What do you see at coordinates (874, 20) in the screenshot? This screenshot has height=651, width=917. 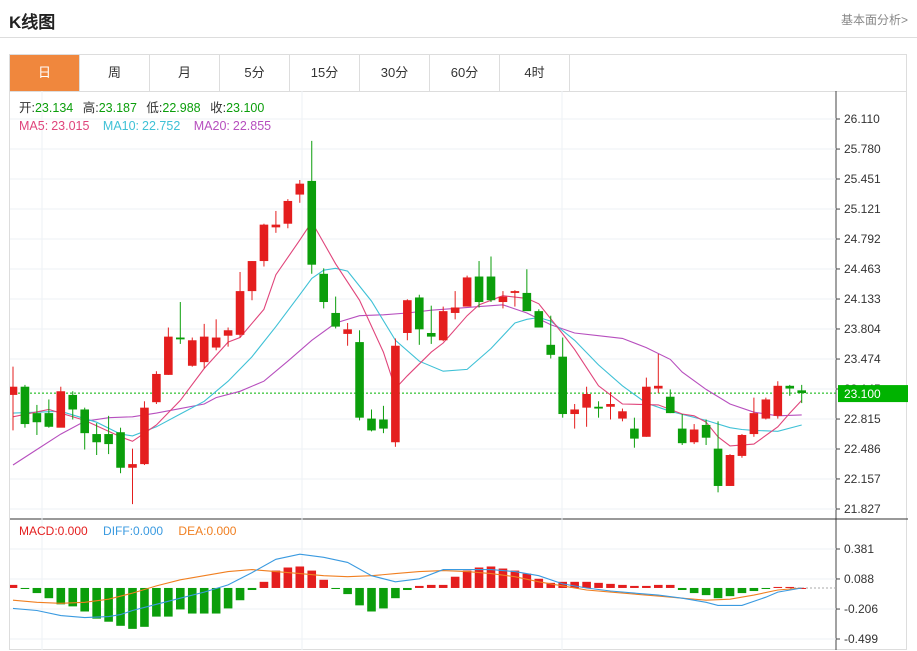 I see `fundamental-analysis-link: 基本面分析>` at bounding box center [874, 20].